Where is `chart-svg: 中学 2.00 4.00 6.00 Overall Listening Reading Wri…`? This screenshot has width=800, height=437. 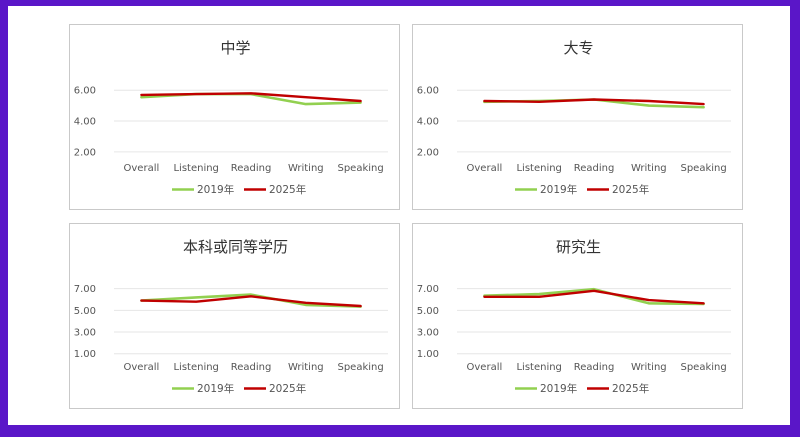
chart-svg: 中学 2.00 4.00 6.00 Overall Listening Reading Wri… is located at coordinates (231, 117).